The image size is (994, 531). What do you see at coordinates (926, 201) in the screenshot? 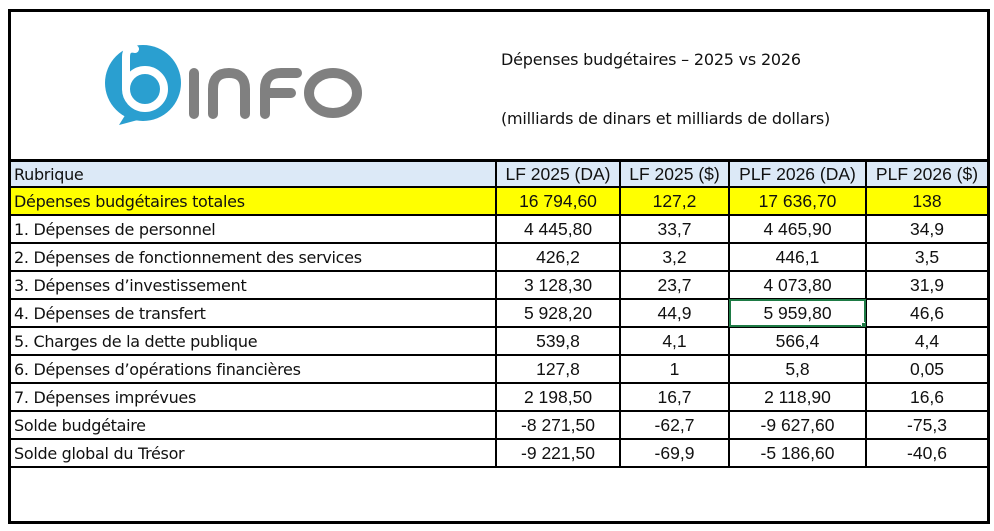
I see `table-cell: 138` at bounding box center [926, 201].